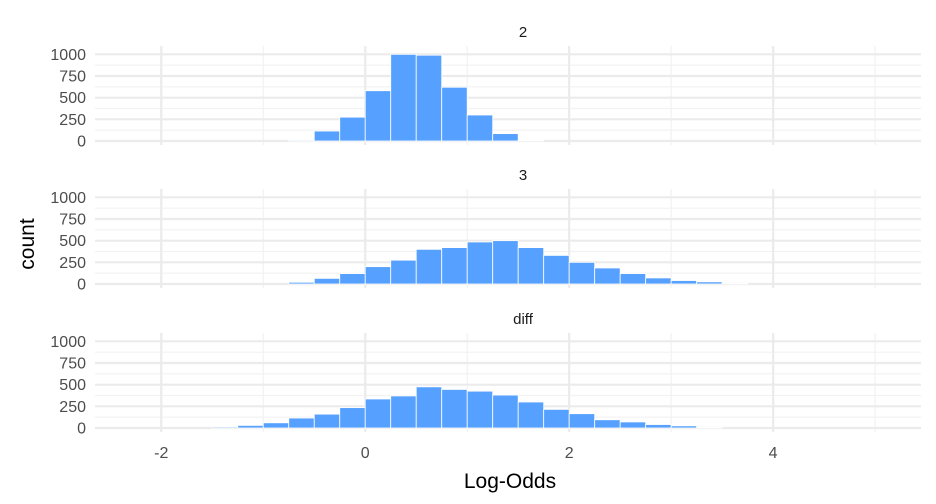 The image size is (936, 504). What do you see at coordinates (523, 175) in the screenshot?
I see `facet-label: 3` at bounding box center [523, 175].